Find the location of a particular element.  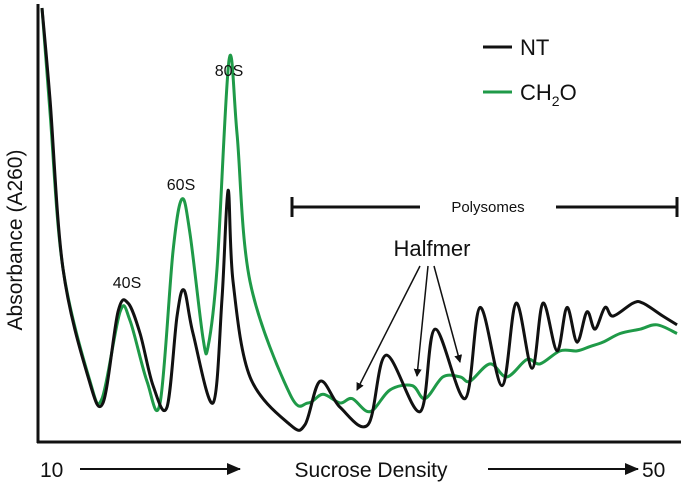

legend-label-ch2o: CH2O is located at coordinates (548, 94).